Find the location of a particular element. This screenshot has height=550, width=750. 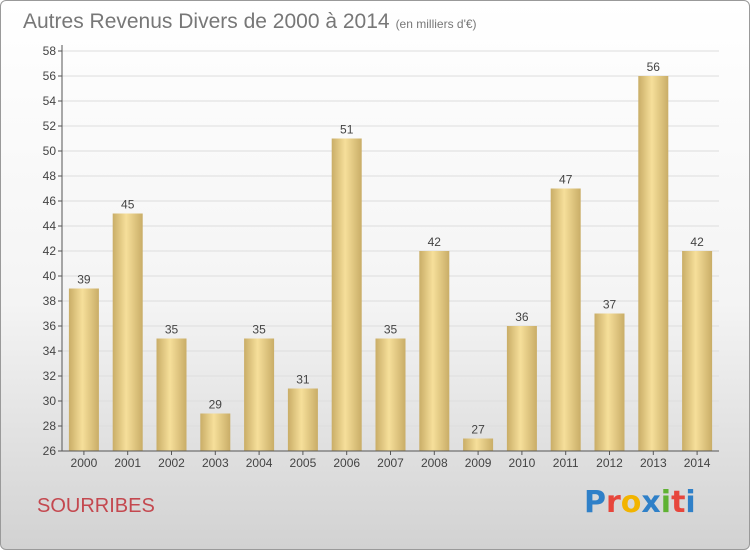

data-label: 31 is located at coordinates (303, 380).